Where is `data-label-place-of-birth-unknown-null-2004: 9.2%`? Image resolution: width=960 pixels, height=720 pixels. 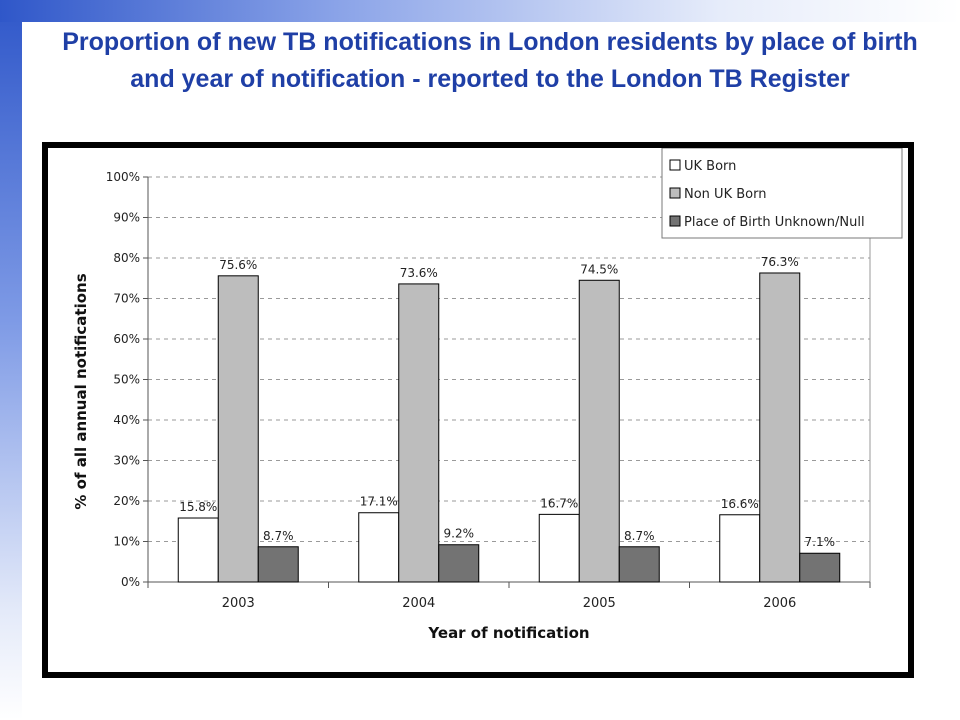
data-label-place-of-birth-unknown-null-2004: 9.2% is located at coordinates (459, 534).